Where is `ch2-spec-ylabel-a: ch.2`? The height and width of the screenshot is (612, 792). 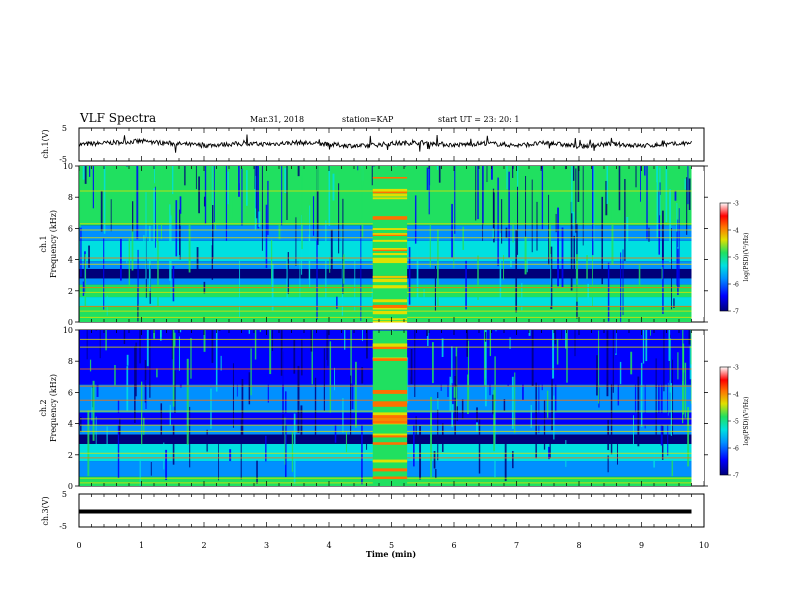 ch2-spec-ylabel-a: ch.2 is located at coordinates (43, 407).